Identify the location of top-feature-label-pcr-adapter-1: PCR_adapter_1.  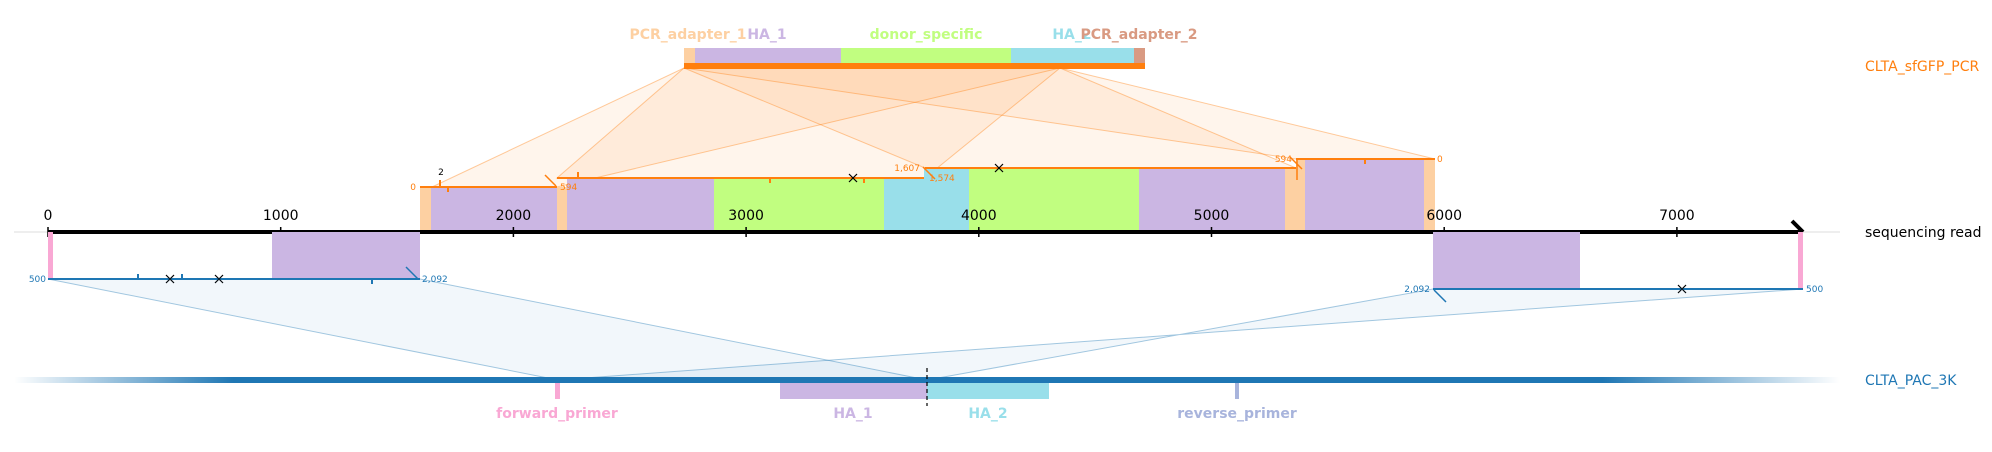
(687, 35).